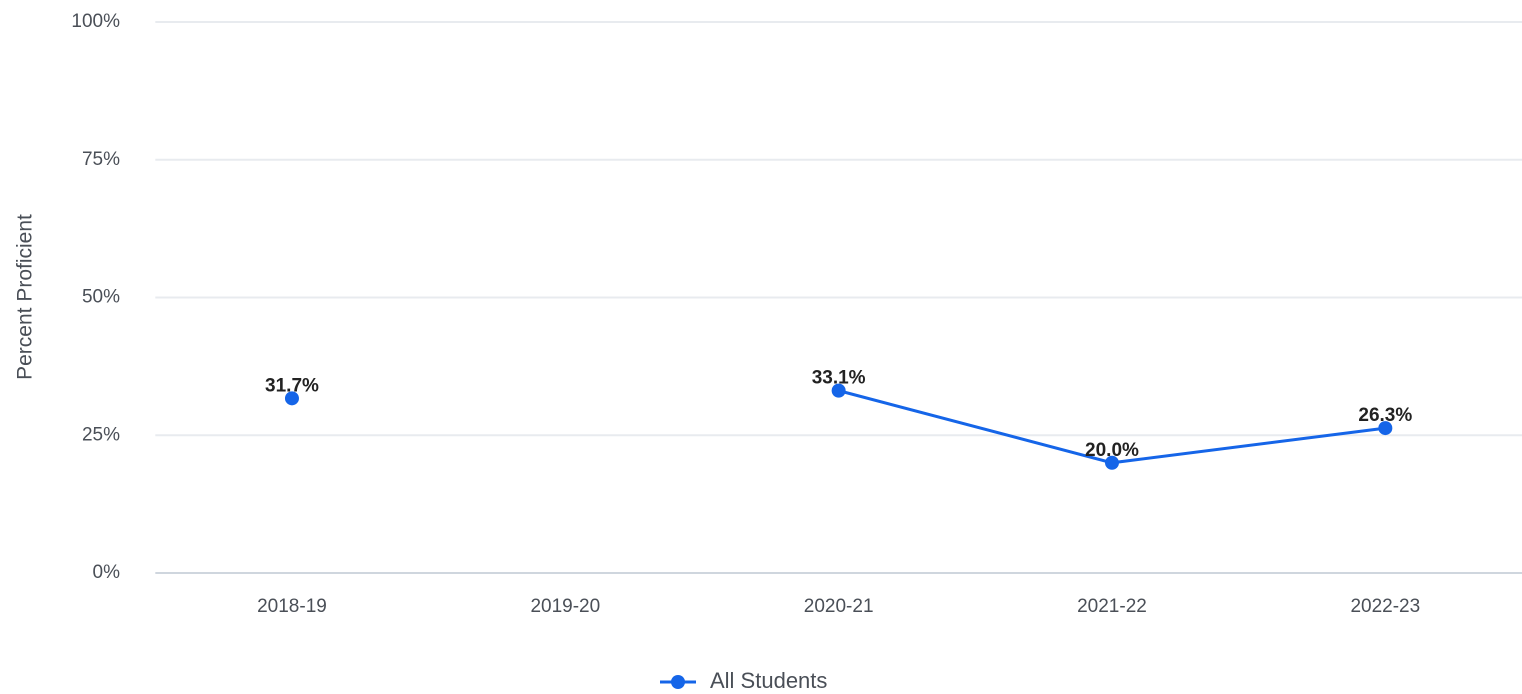 The image size is (1522, 694). I want to click on value-label: 33.1%, so click(839, 378).